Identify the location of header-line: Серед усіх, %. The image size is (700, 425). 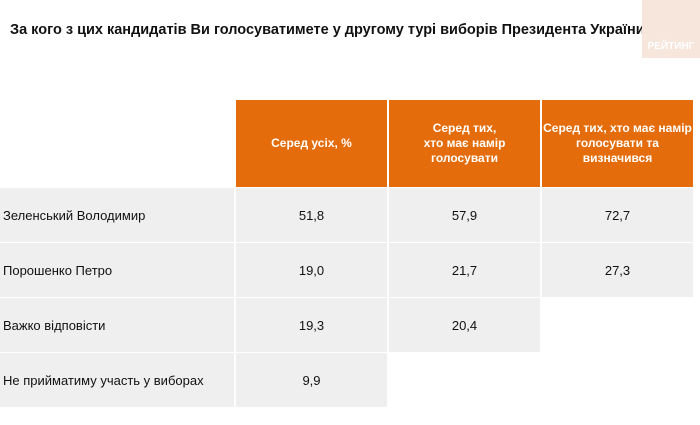
(311, 143).